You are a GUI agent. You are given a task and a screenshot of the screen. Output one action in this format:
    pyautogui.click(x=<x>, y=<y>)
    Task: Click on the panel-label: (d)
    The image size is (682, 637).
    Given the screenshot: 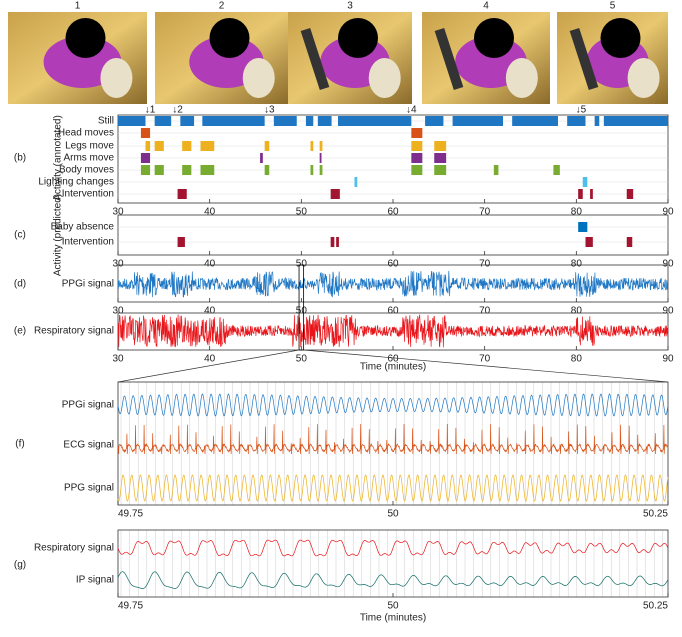 What is the action you would take?
    pyautogui.click(x=20, y=284)
    